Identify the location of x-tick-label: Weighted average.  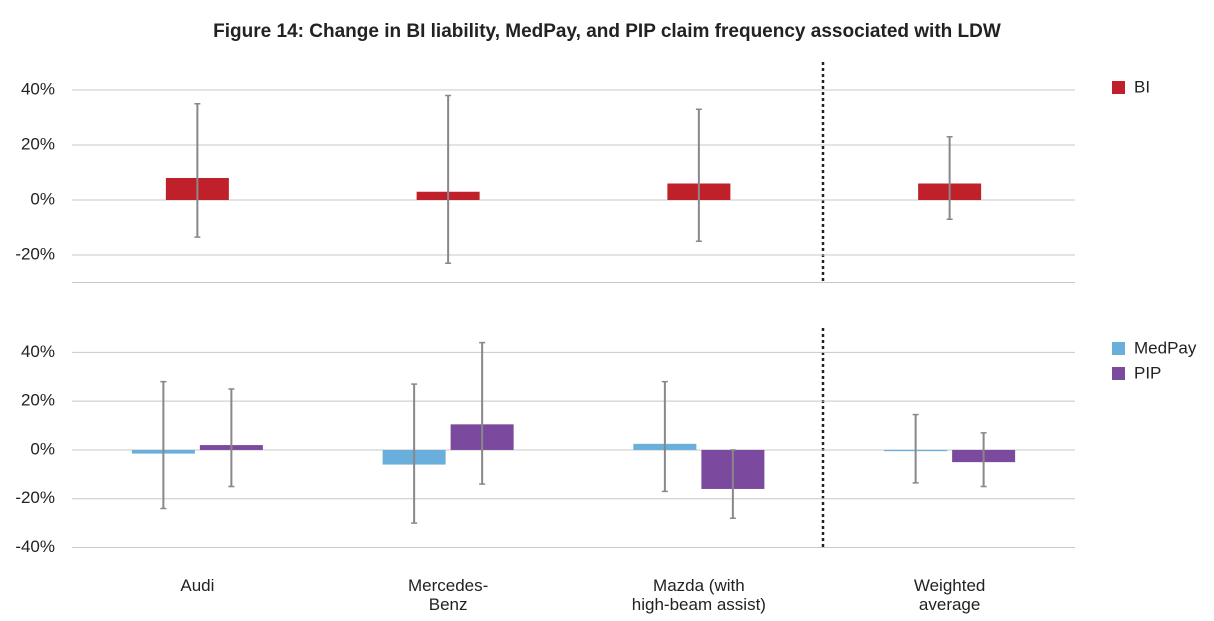
(949, 595).